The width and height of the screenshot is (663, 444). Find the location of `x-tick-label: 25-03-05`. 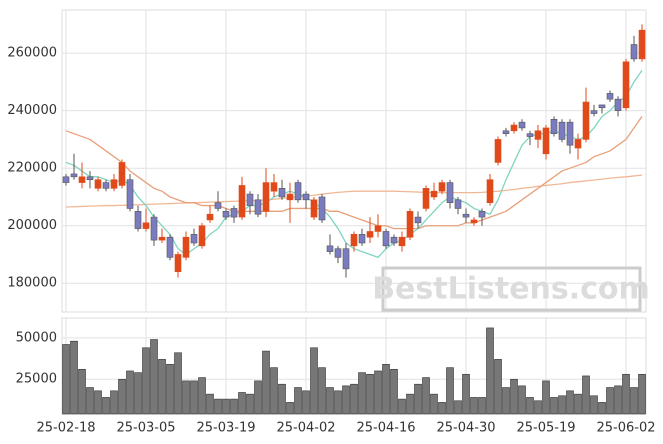

x-tick-label: 25-03-05 is located at coordinates (145, 428).